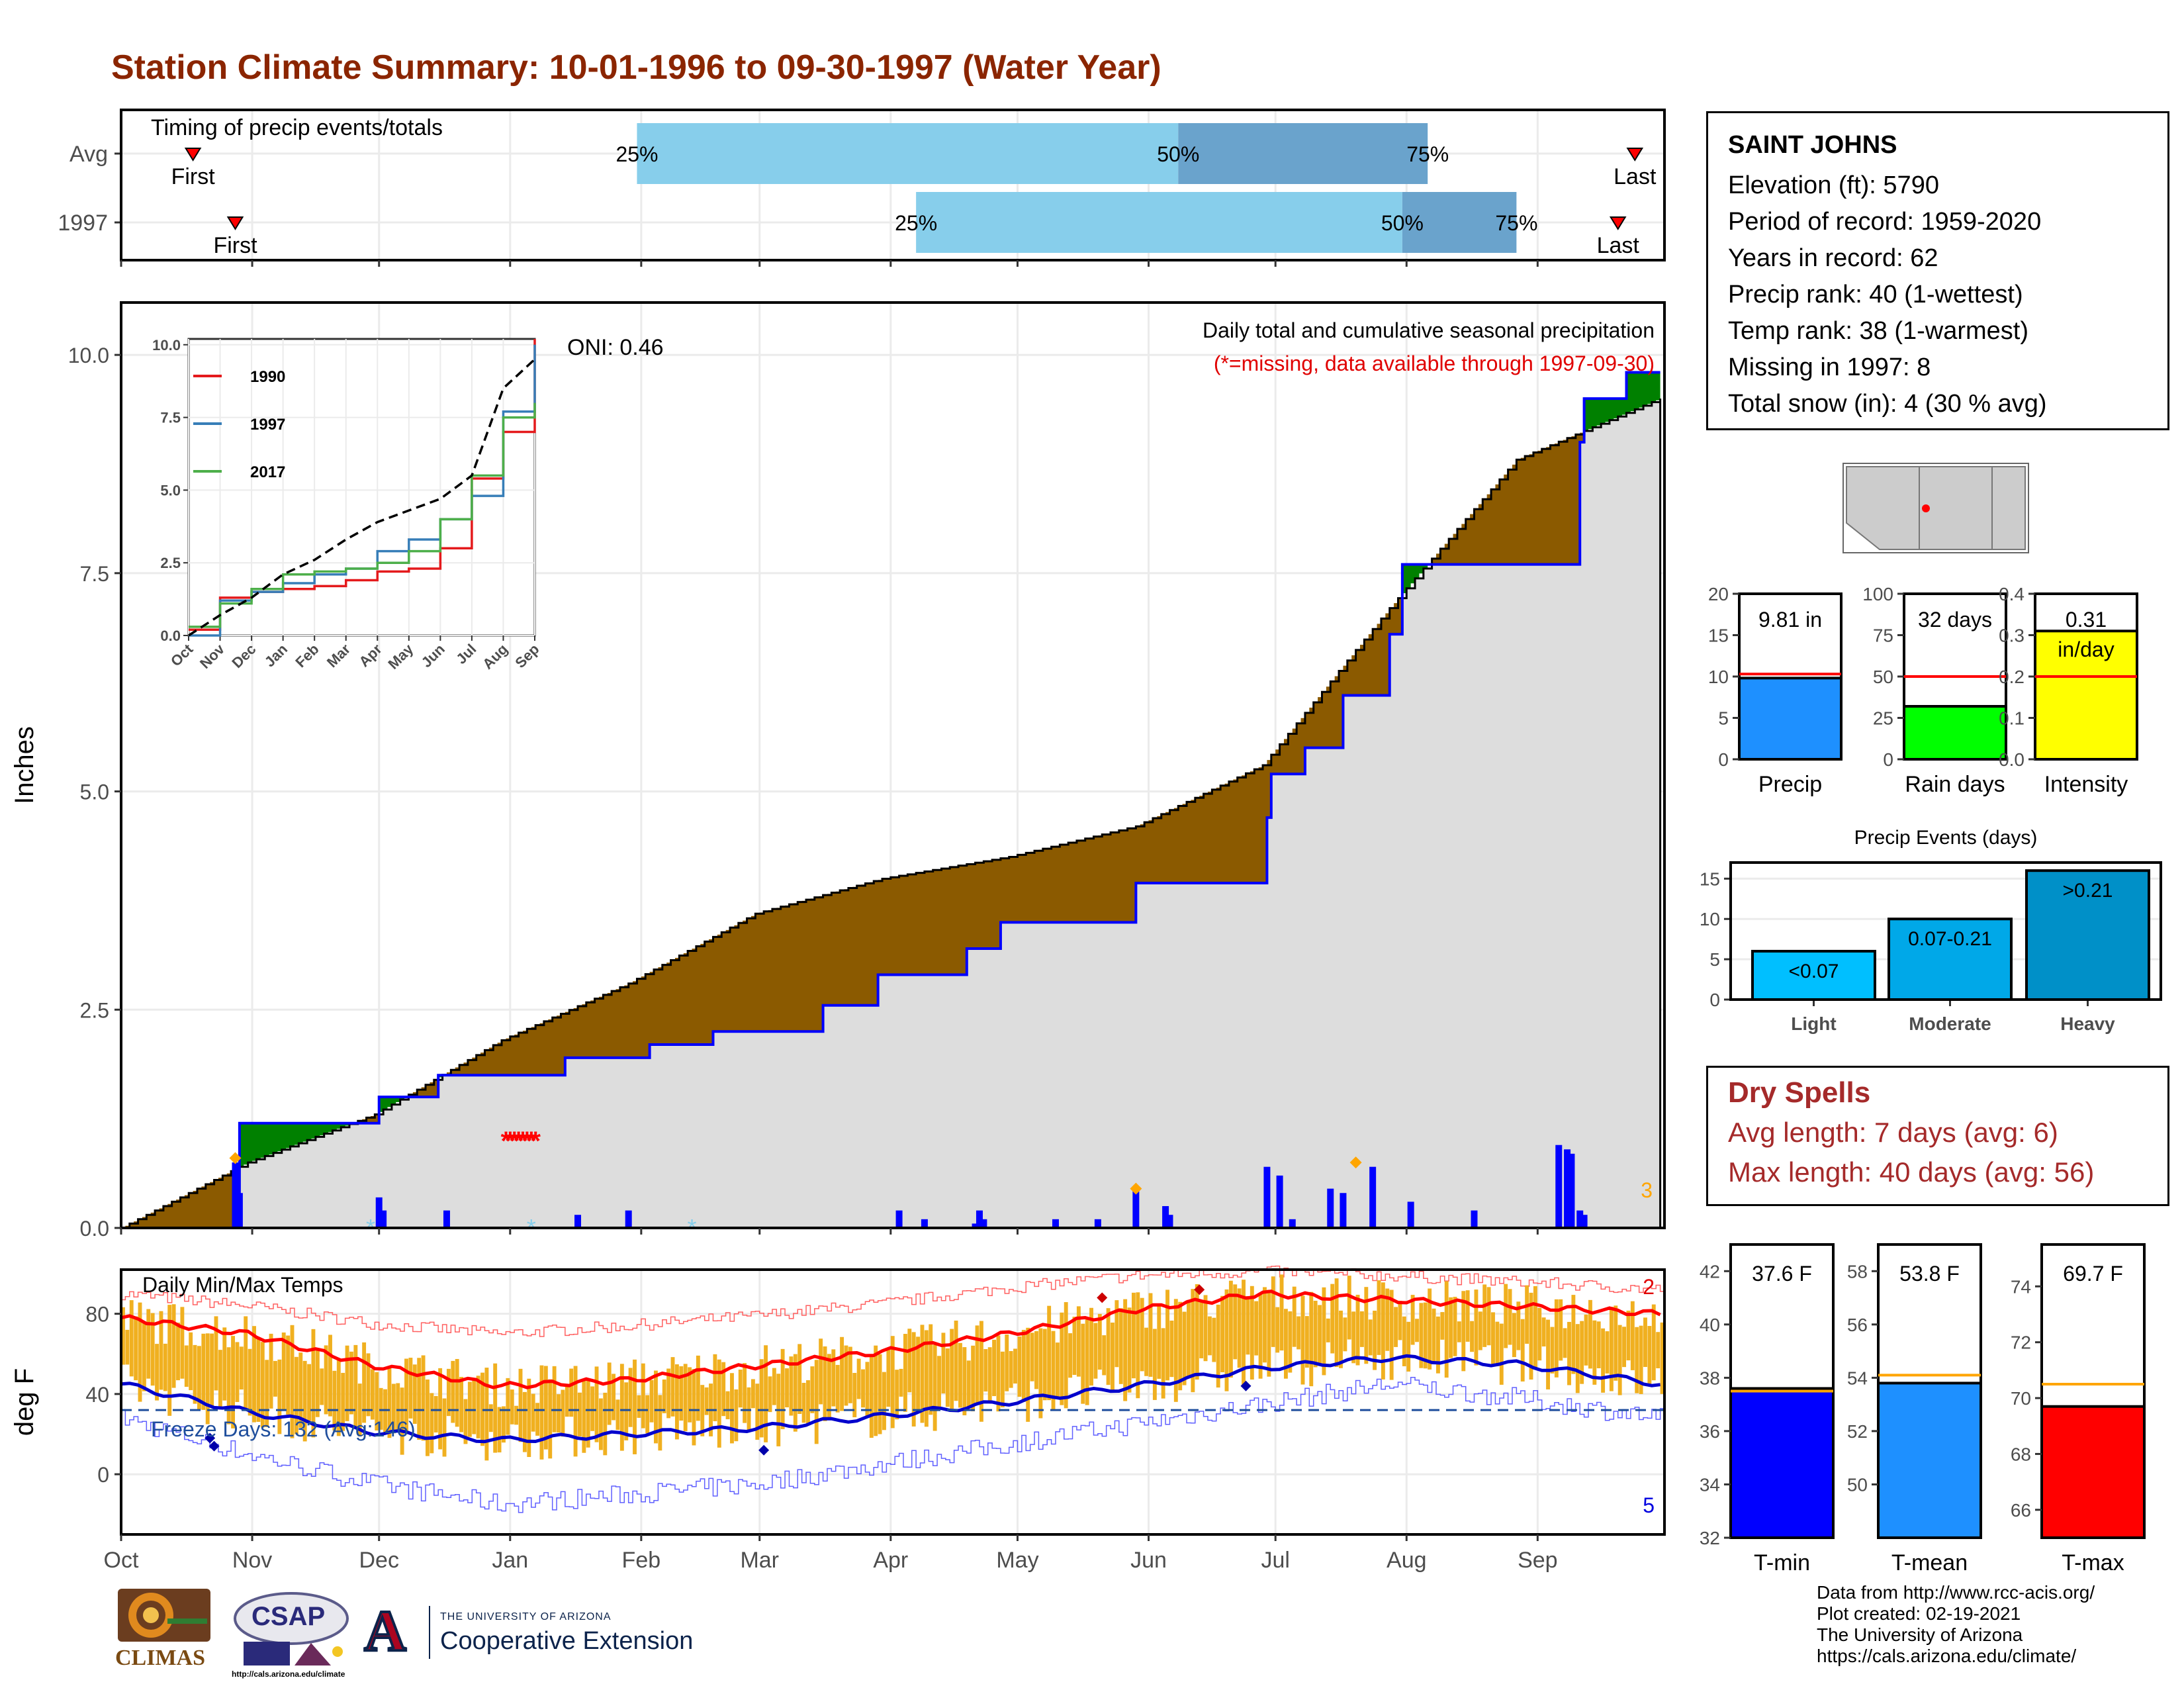  Describe the element at coordinates (1647, 1190) in the screenshot. I see `extreme-count: 3` at that location.